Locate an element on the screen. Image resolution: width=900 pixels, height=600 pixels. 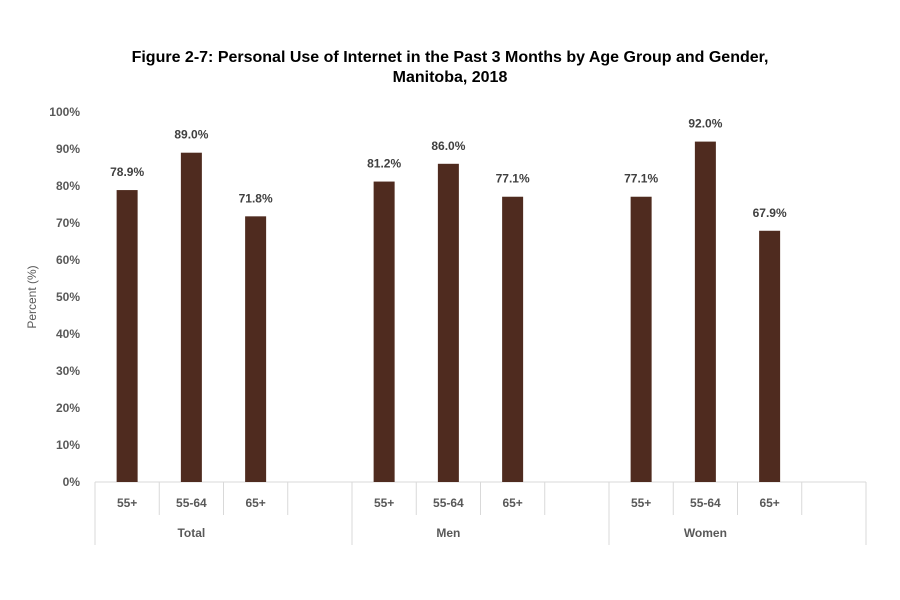
y-tick-label: 20% is located at coordinates (68, 408).